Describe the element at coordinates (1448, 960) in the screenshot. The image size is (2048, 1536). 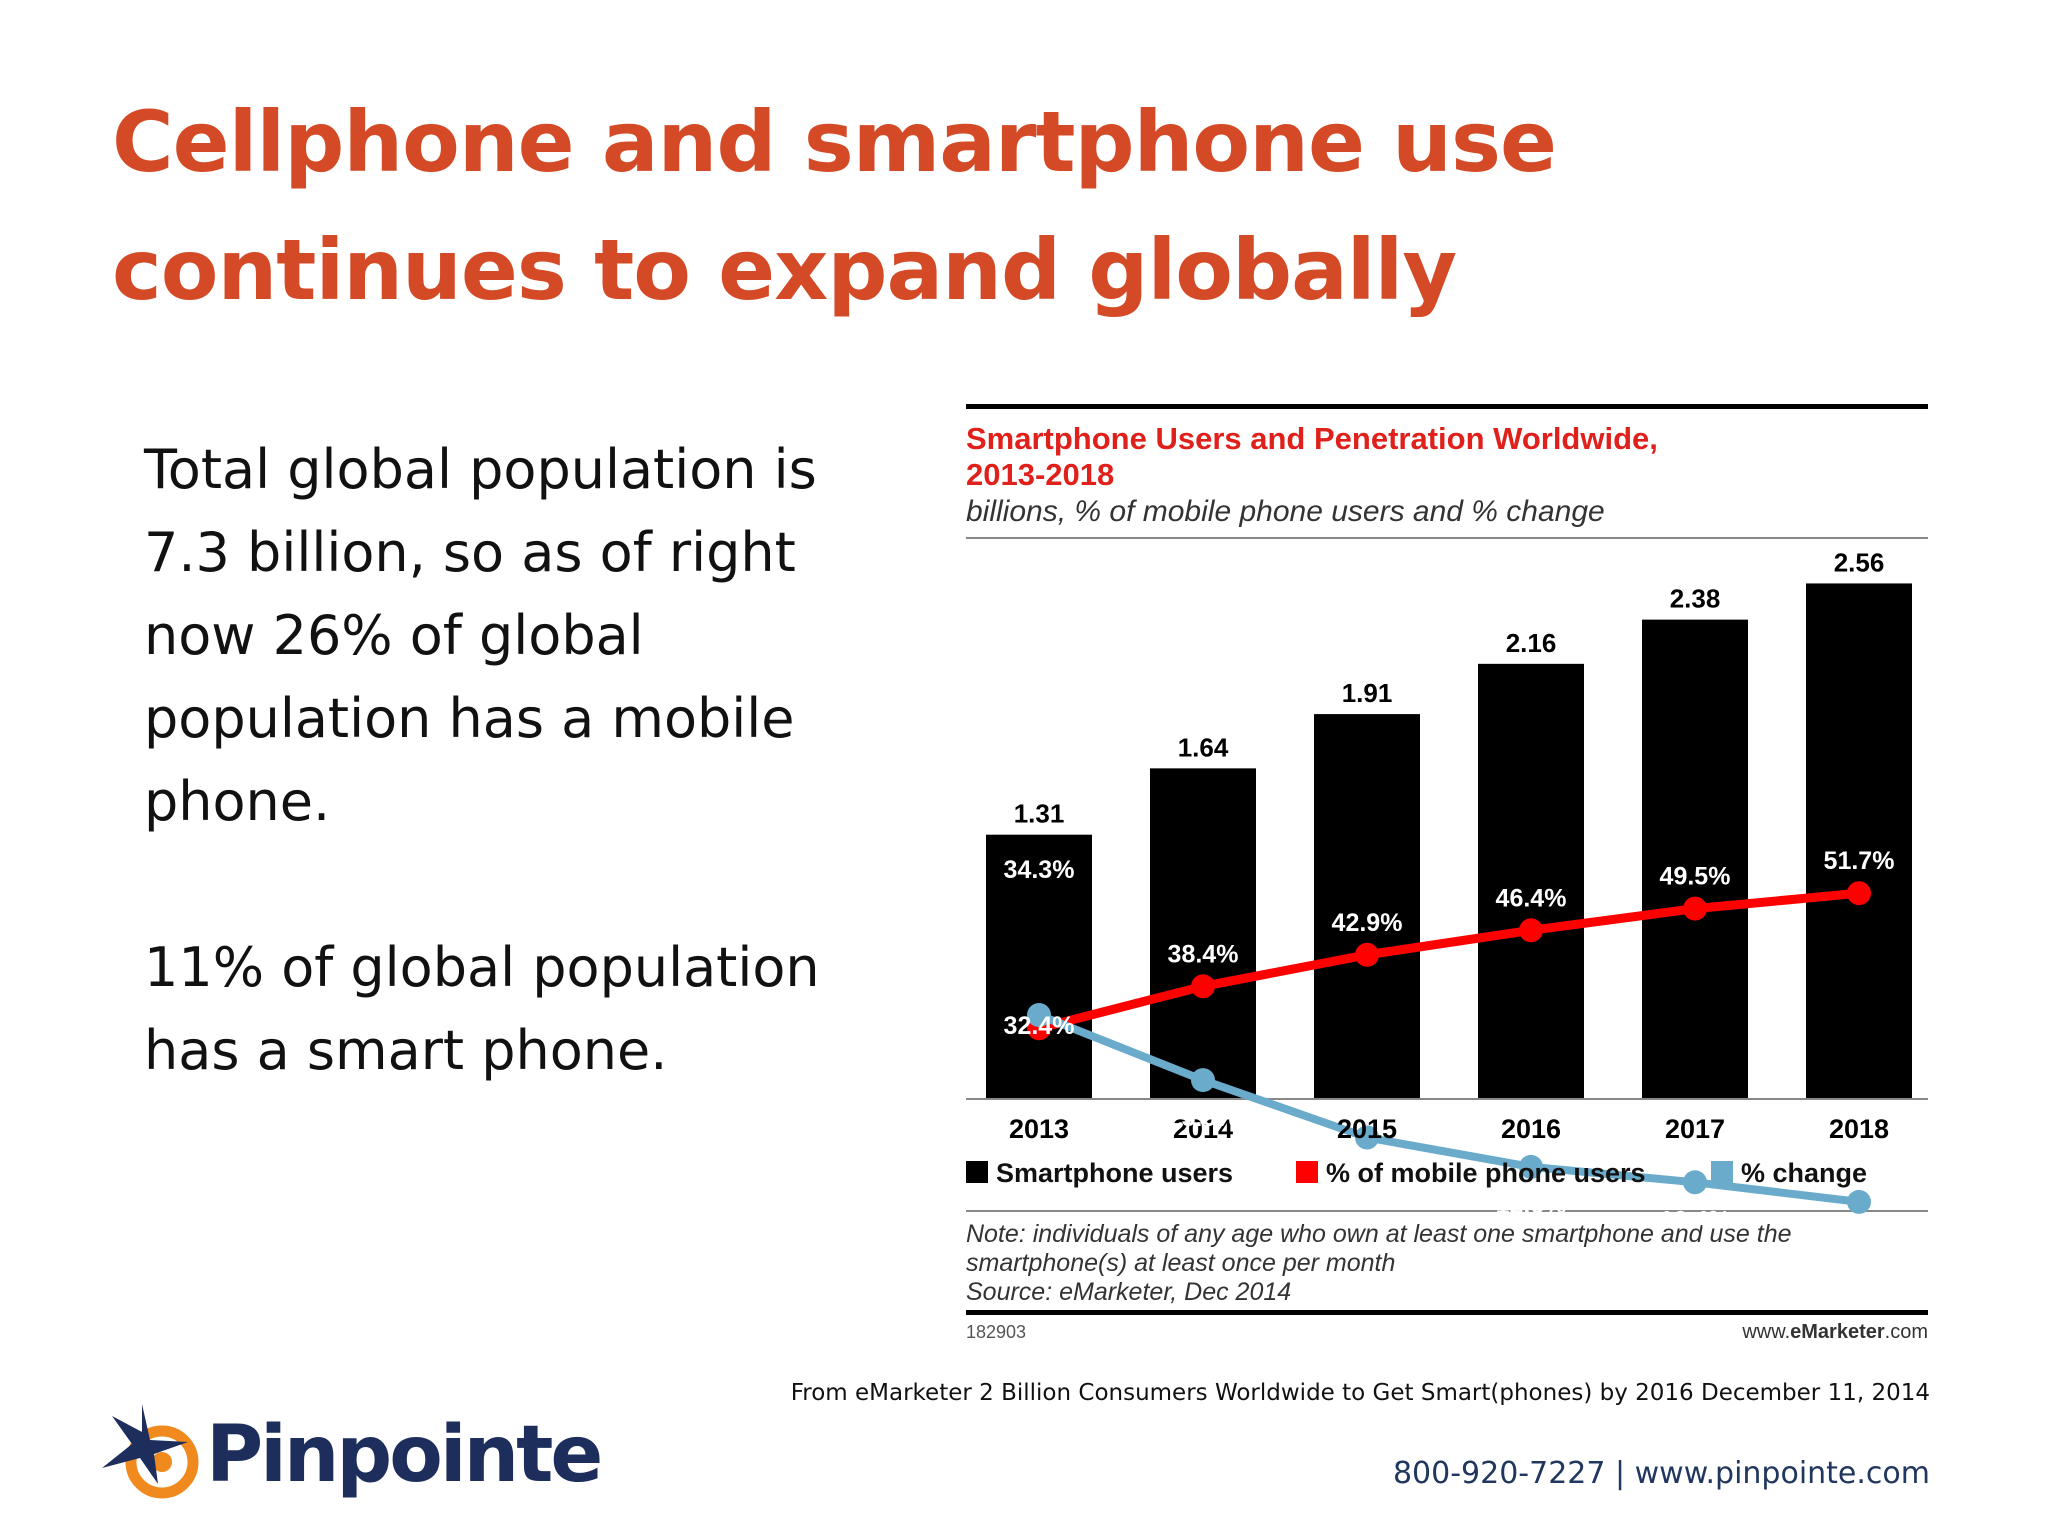
I see `line-mobile-share` at that location.